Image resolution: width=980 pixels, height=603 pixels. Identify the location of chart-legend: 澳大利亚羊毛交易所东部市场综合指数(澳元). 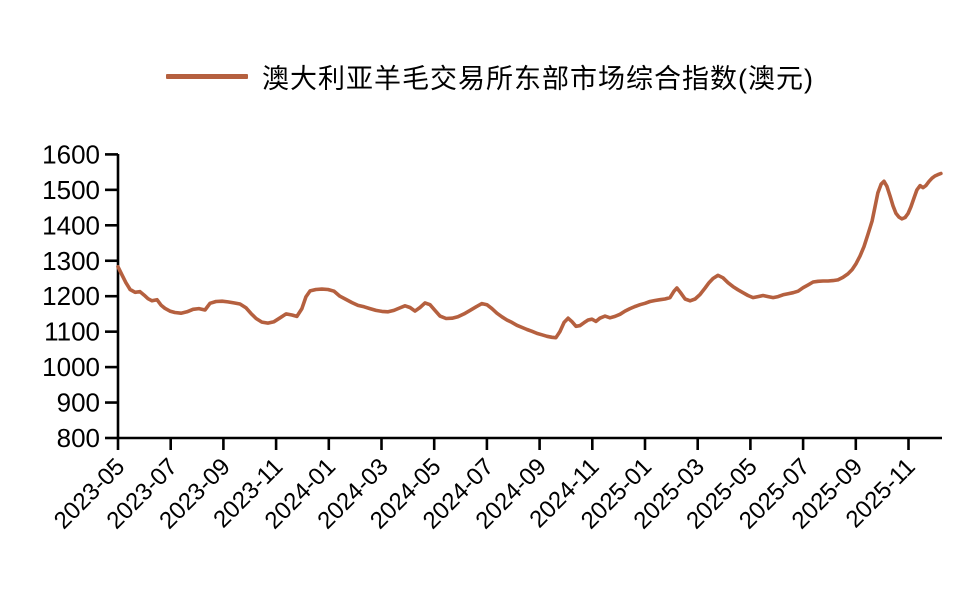
(490, 76).